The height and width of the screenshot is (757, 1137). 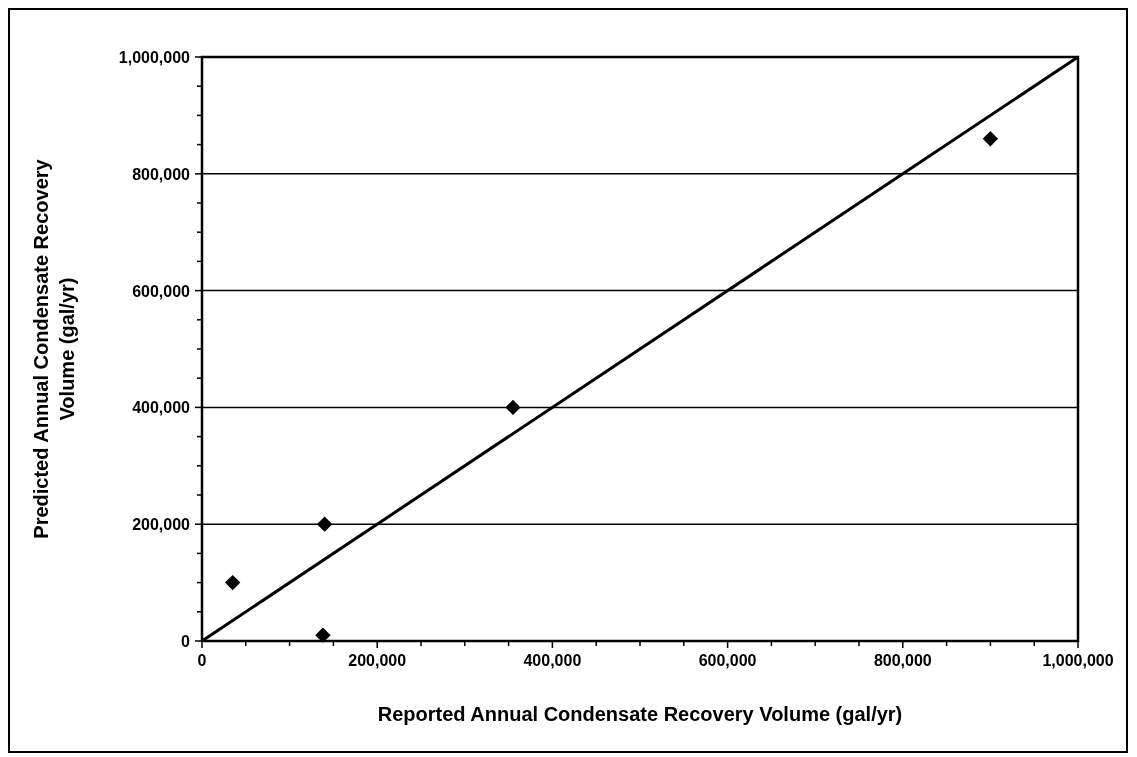 What do you see at coordinates (727, 660) in the screenshot?
I see `x-tick-label: 600,000` at bounding box center [727, 660].